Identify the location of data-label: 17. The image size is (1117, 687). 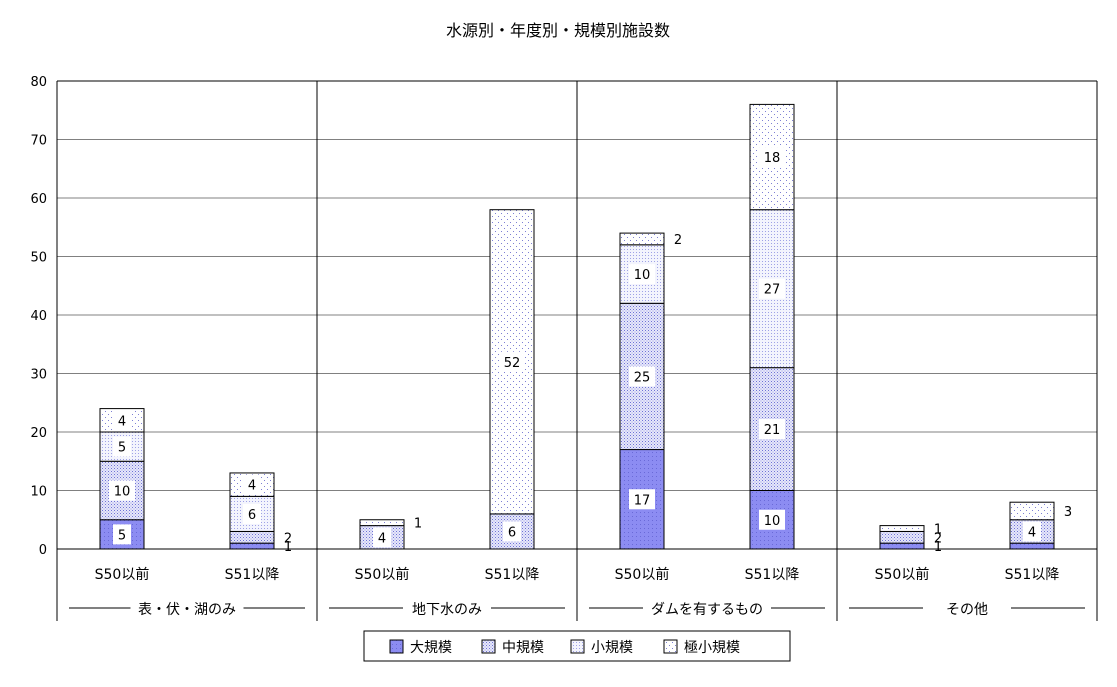
(642, 500).